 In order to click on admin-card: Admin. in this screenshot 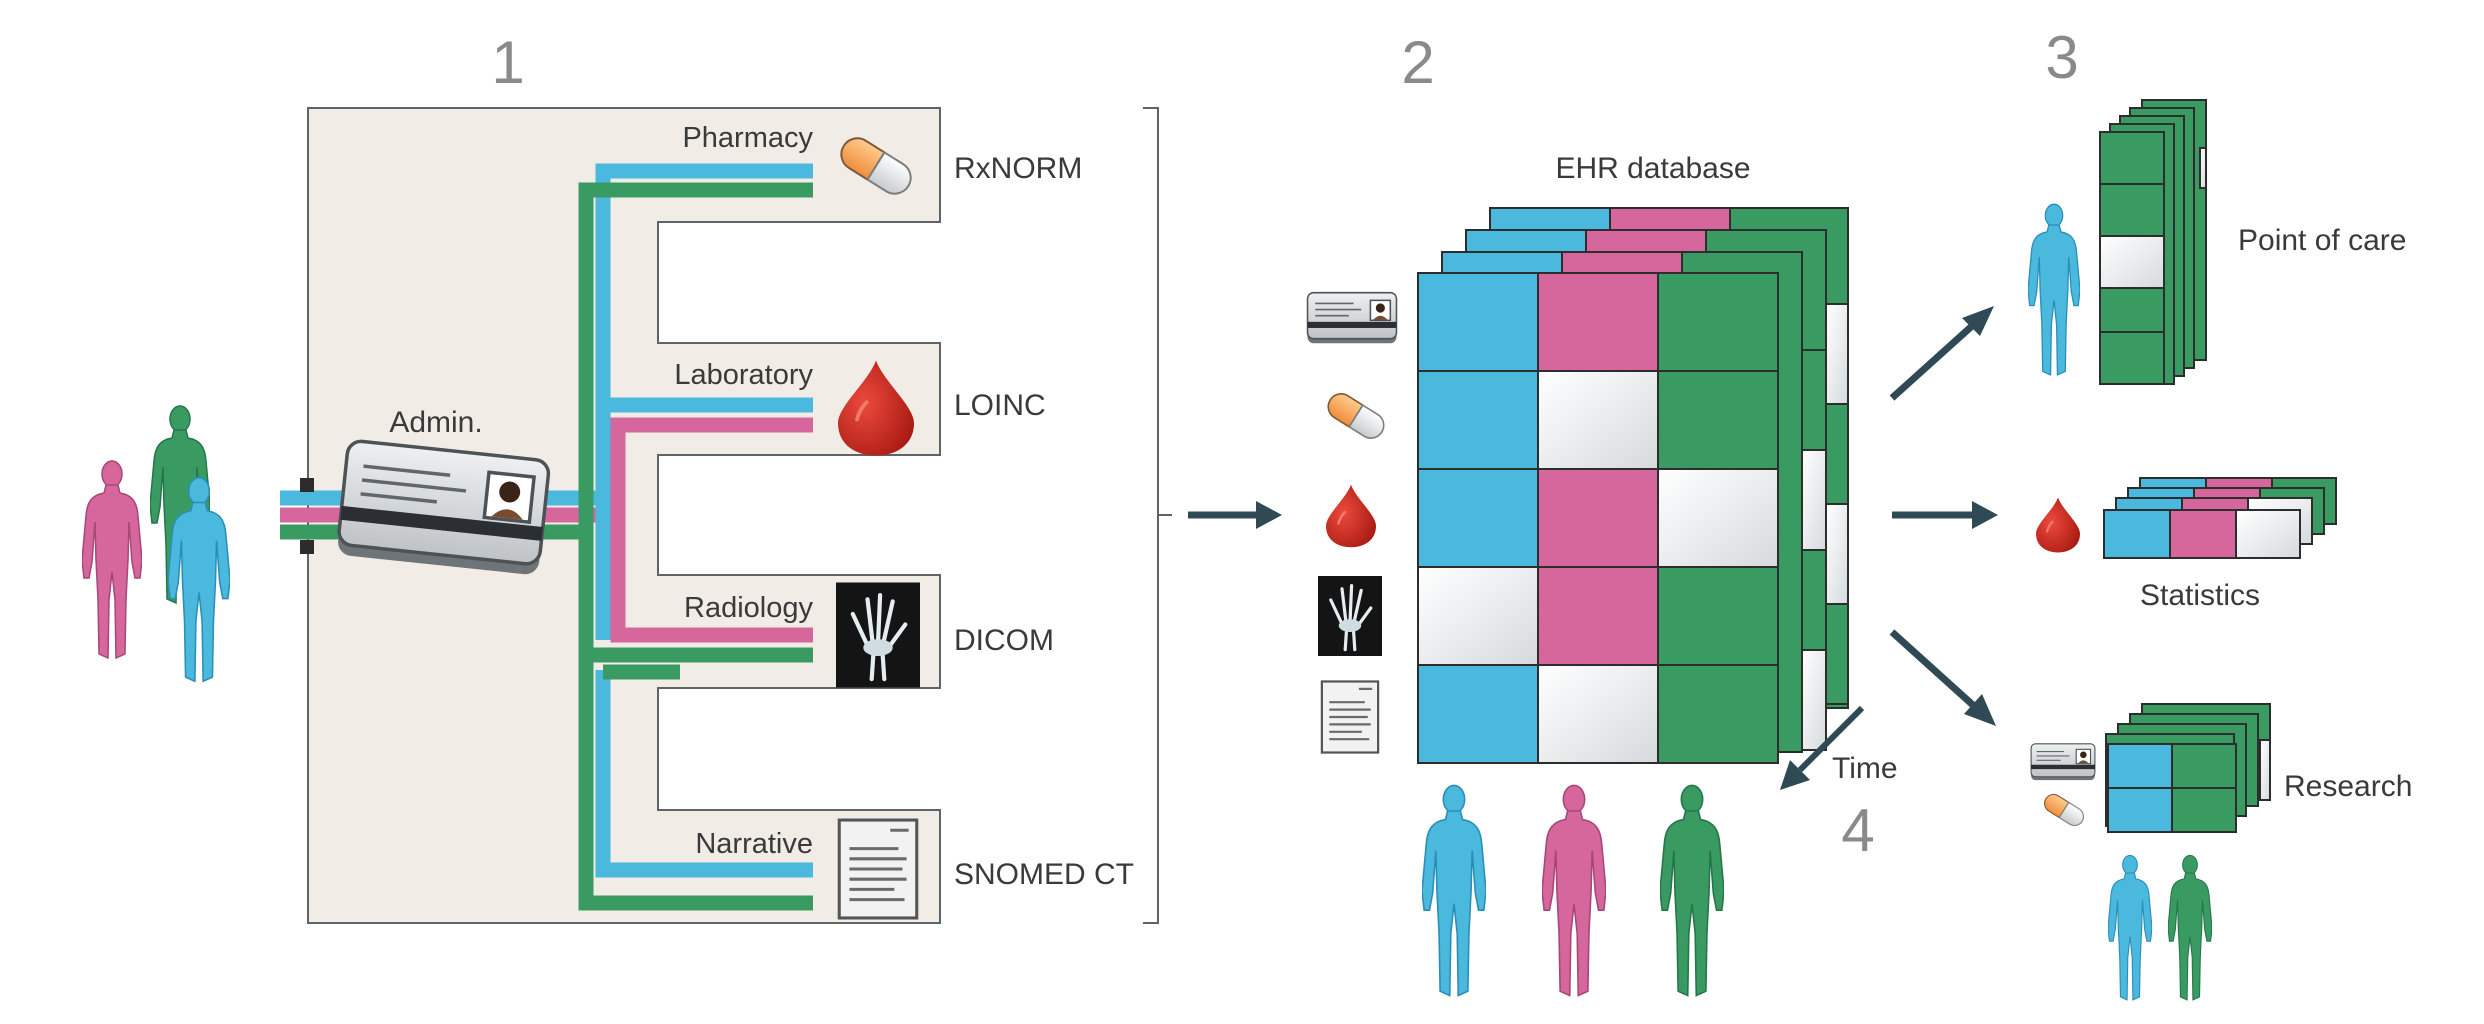, I will do `click(443, 492)`.